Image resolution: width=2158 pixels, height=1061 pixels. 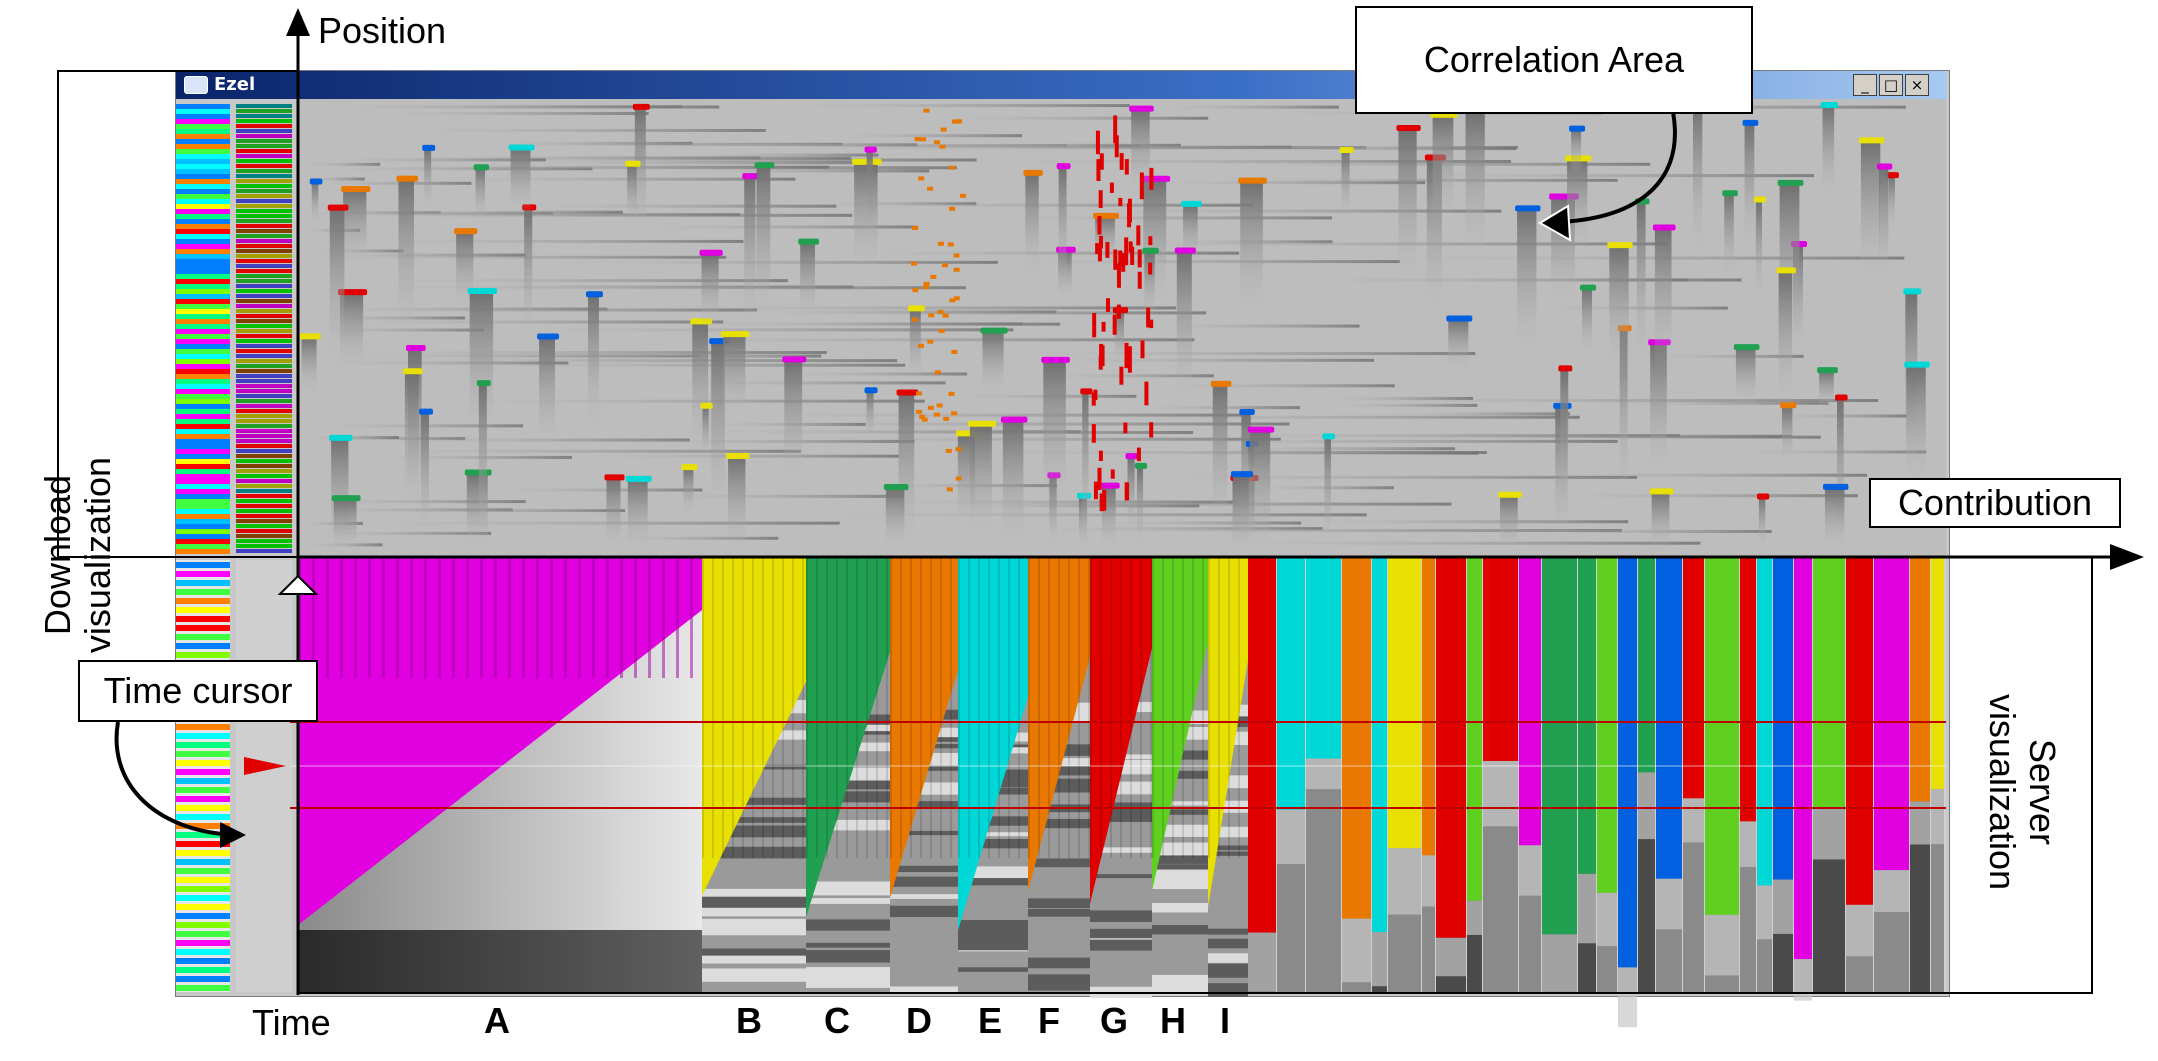 What do you see at coordinates (2022, 792) in the screenshot?
I see `server-visualization-label: Server visualization` at bounding box center [2022, 792].